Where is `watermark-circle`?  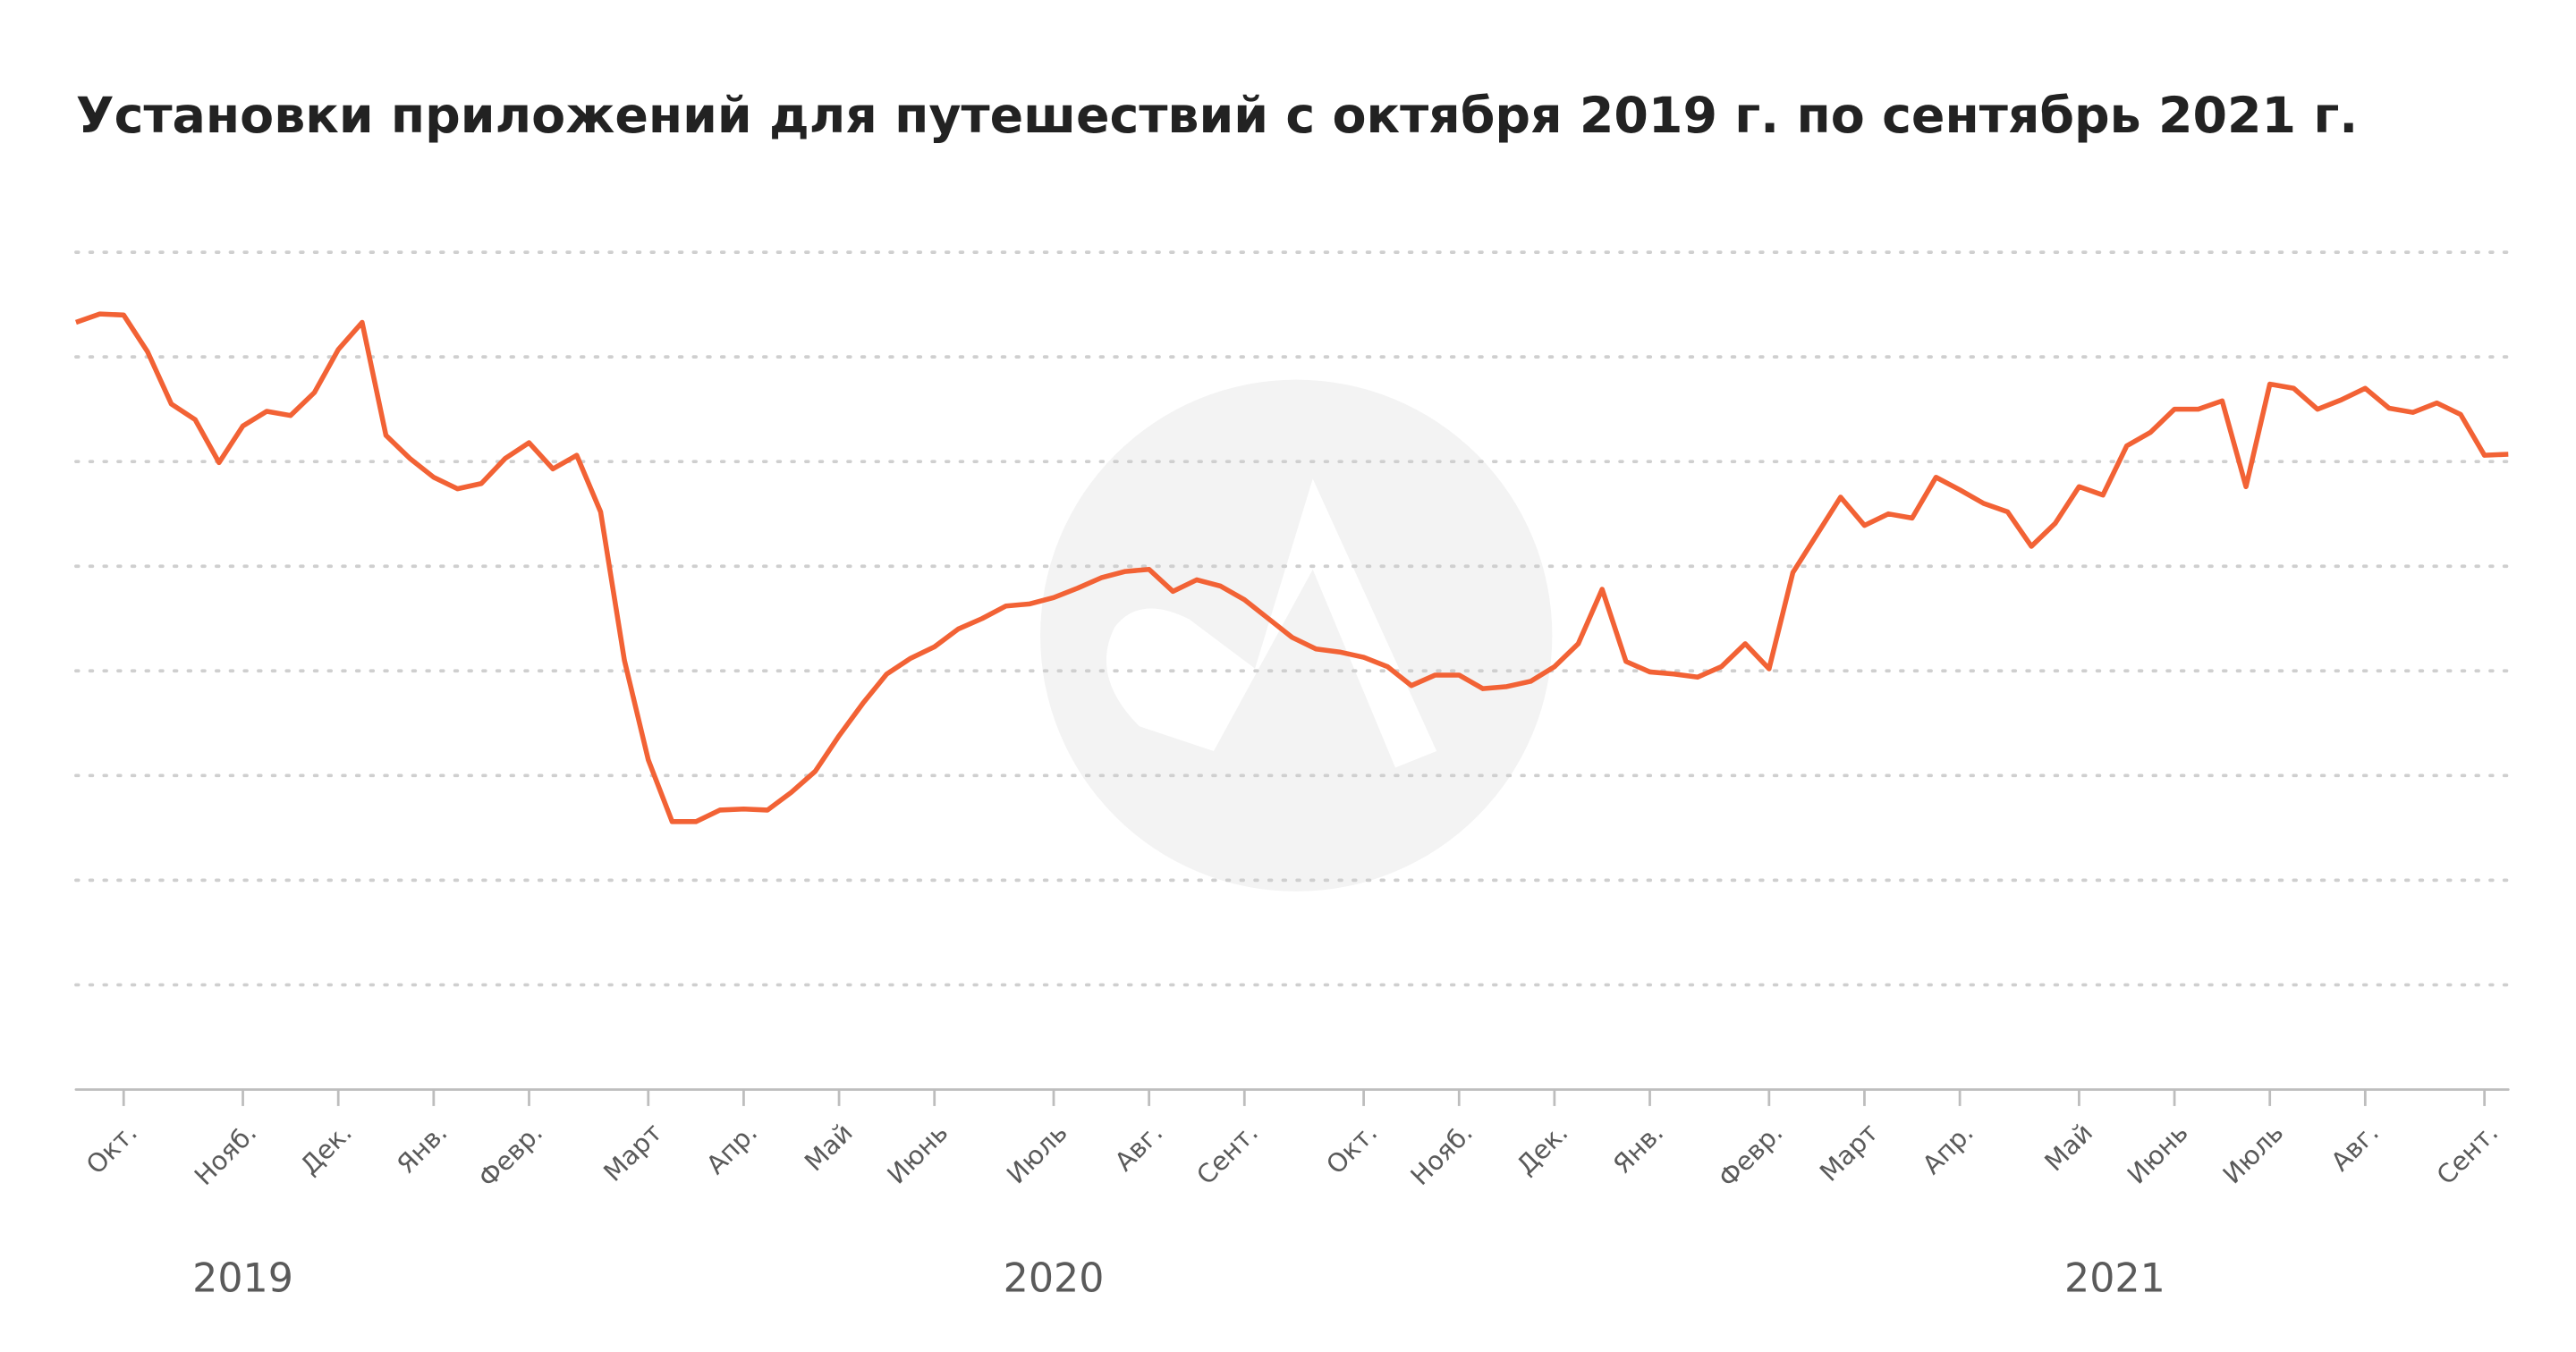
watermark-circle is located at coordinates (1296, 635).